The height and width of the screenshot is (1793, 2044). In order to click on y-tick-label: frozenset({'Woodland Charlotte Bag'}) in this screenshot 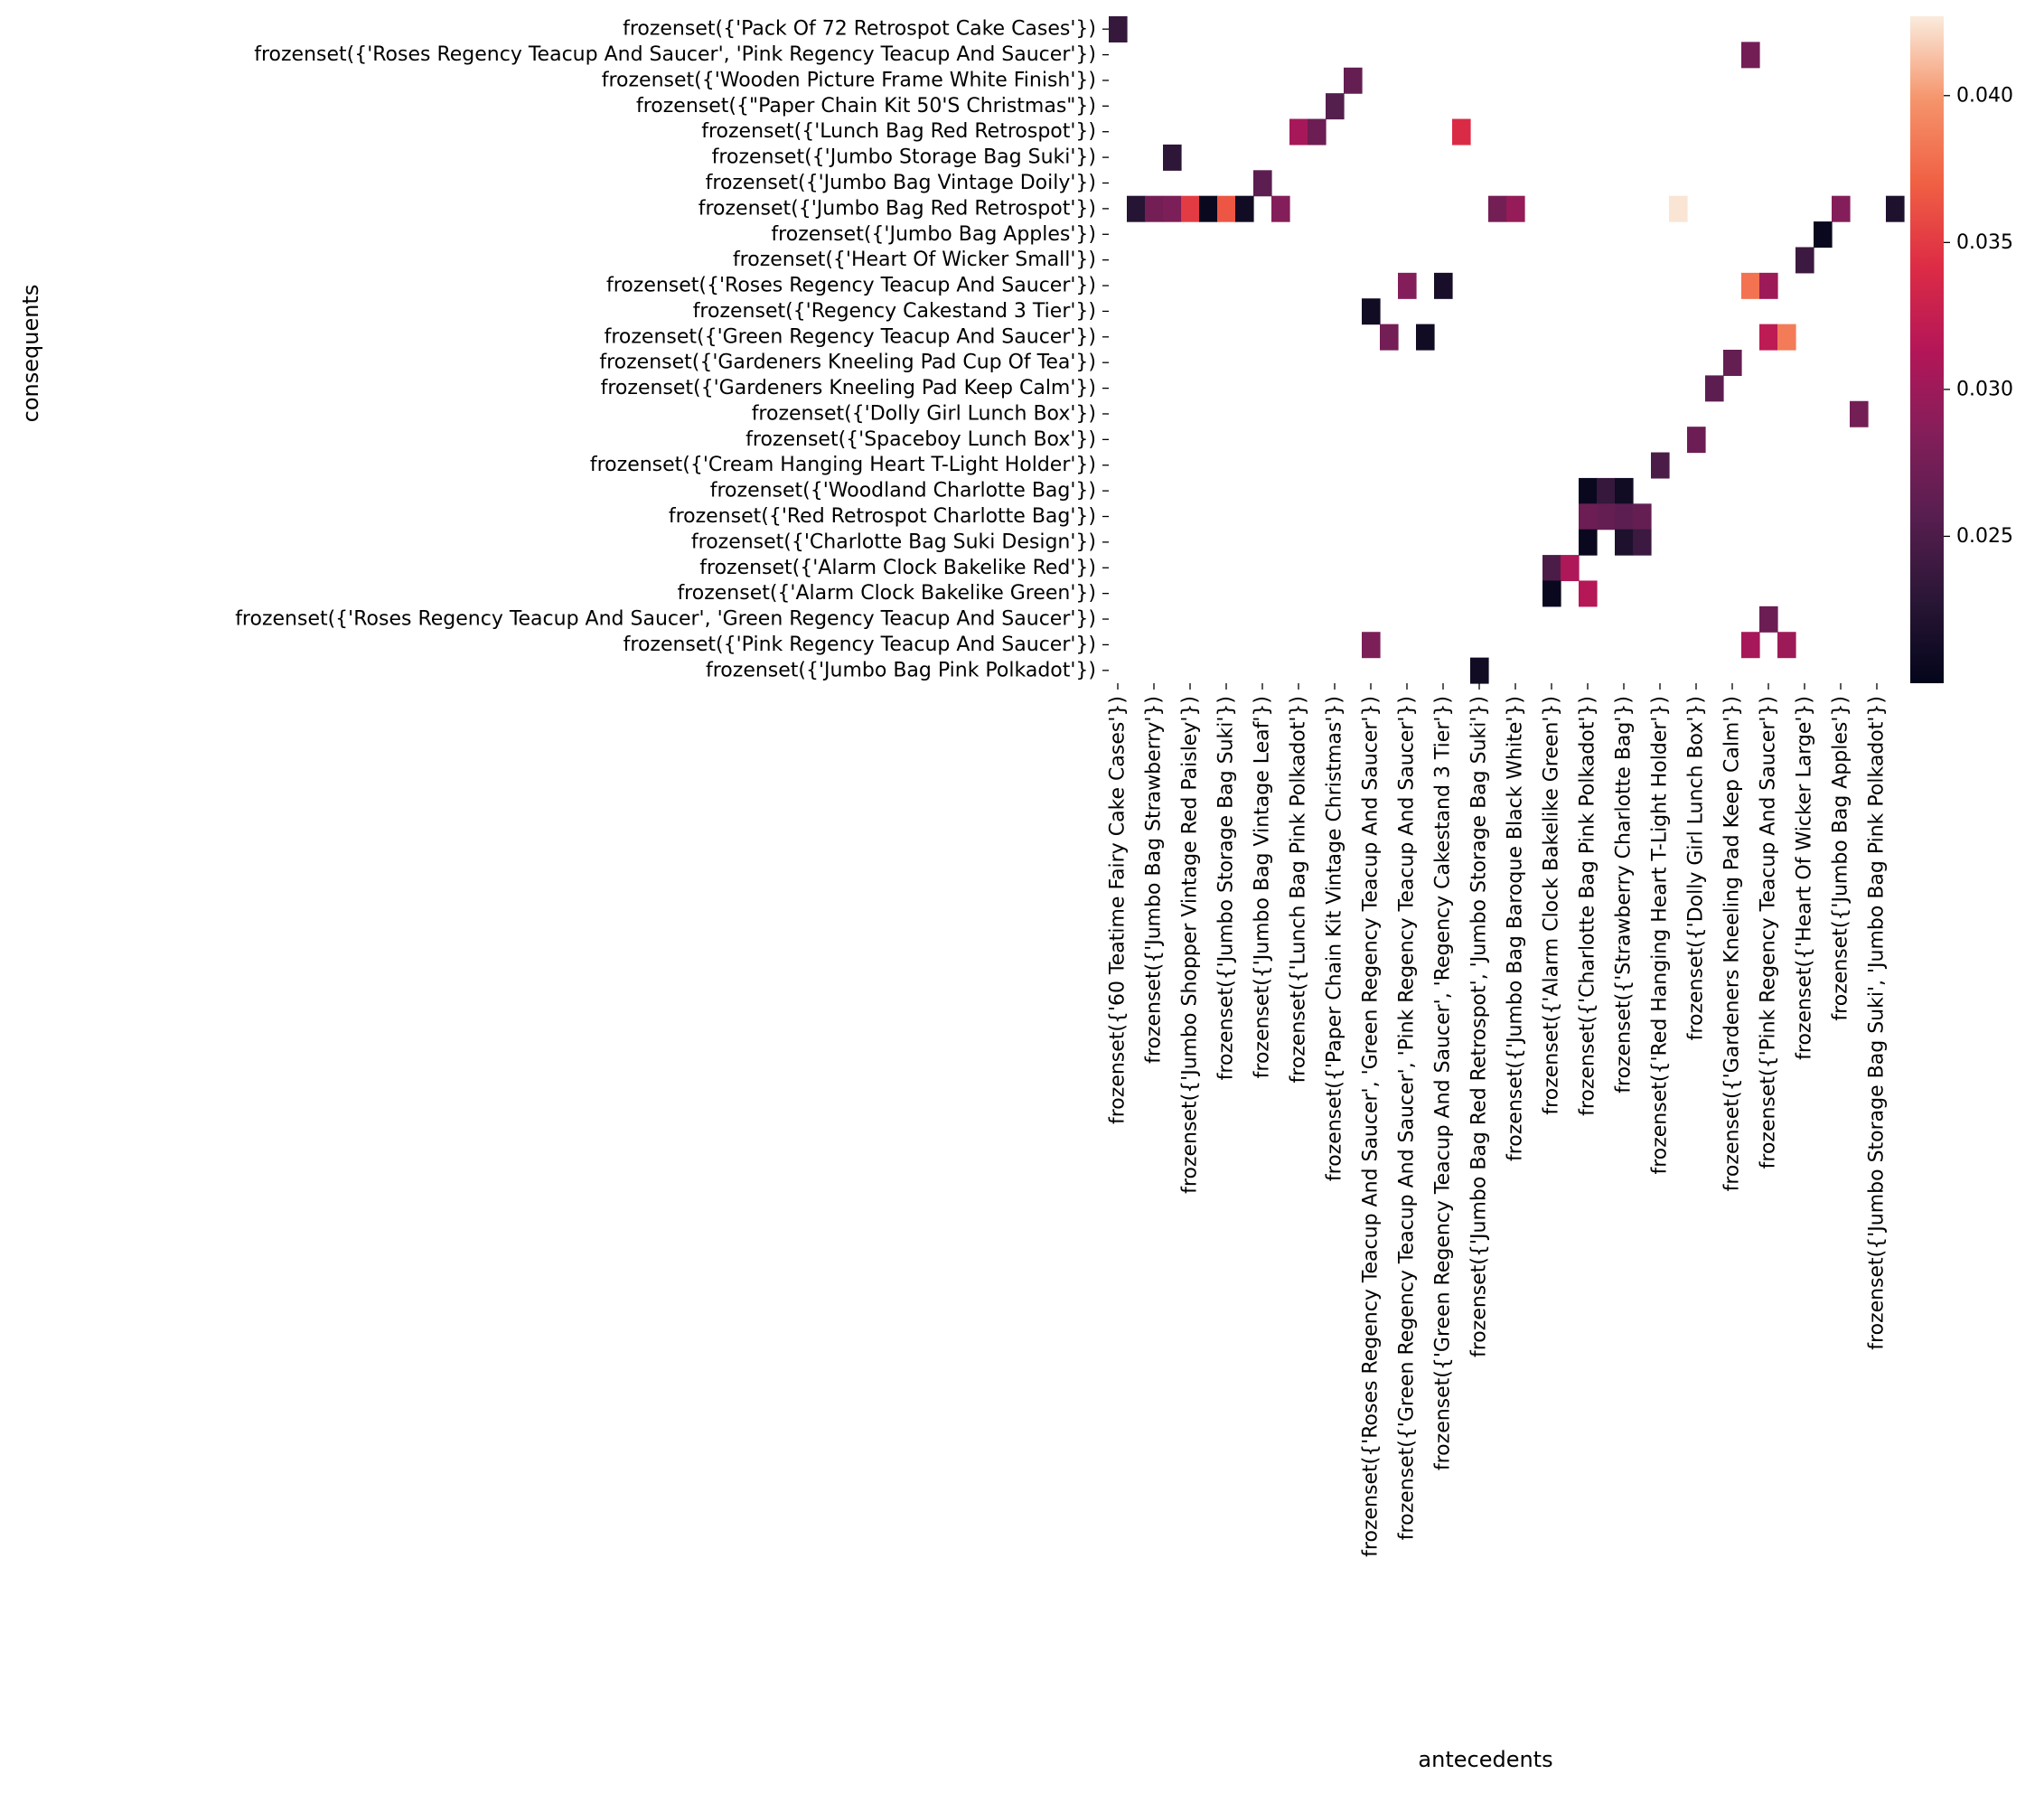, I will do `click(903, 491)`.